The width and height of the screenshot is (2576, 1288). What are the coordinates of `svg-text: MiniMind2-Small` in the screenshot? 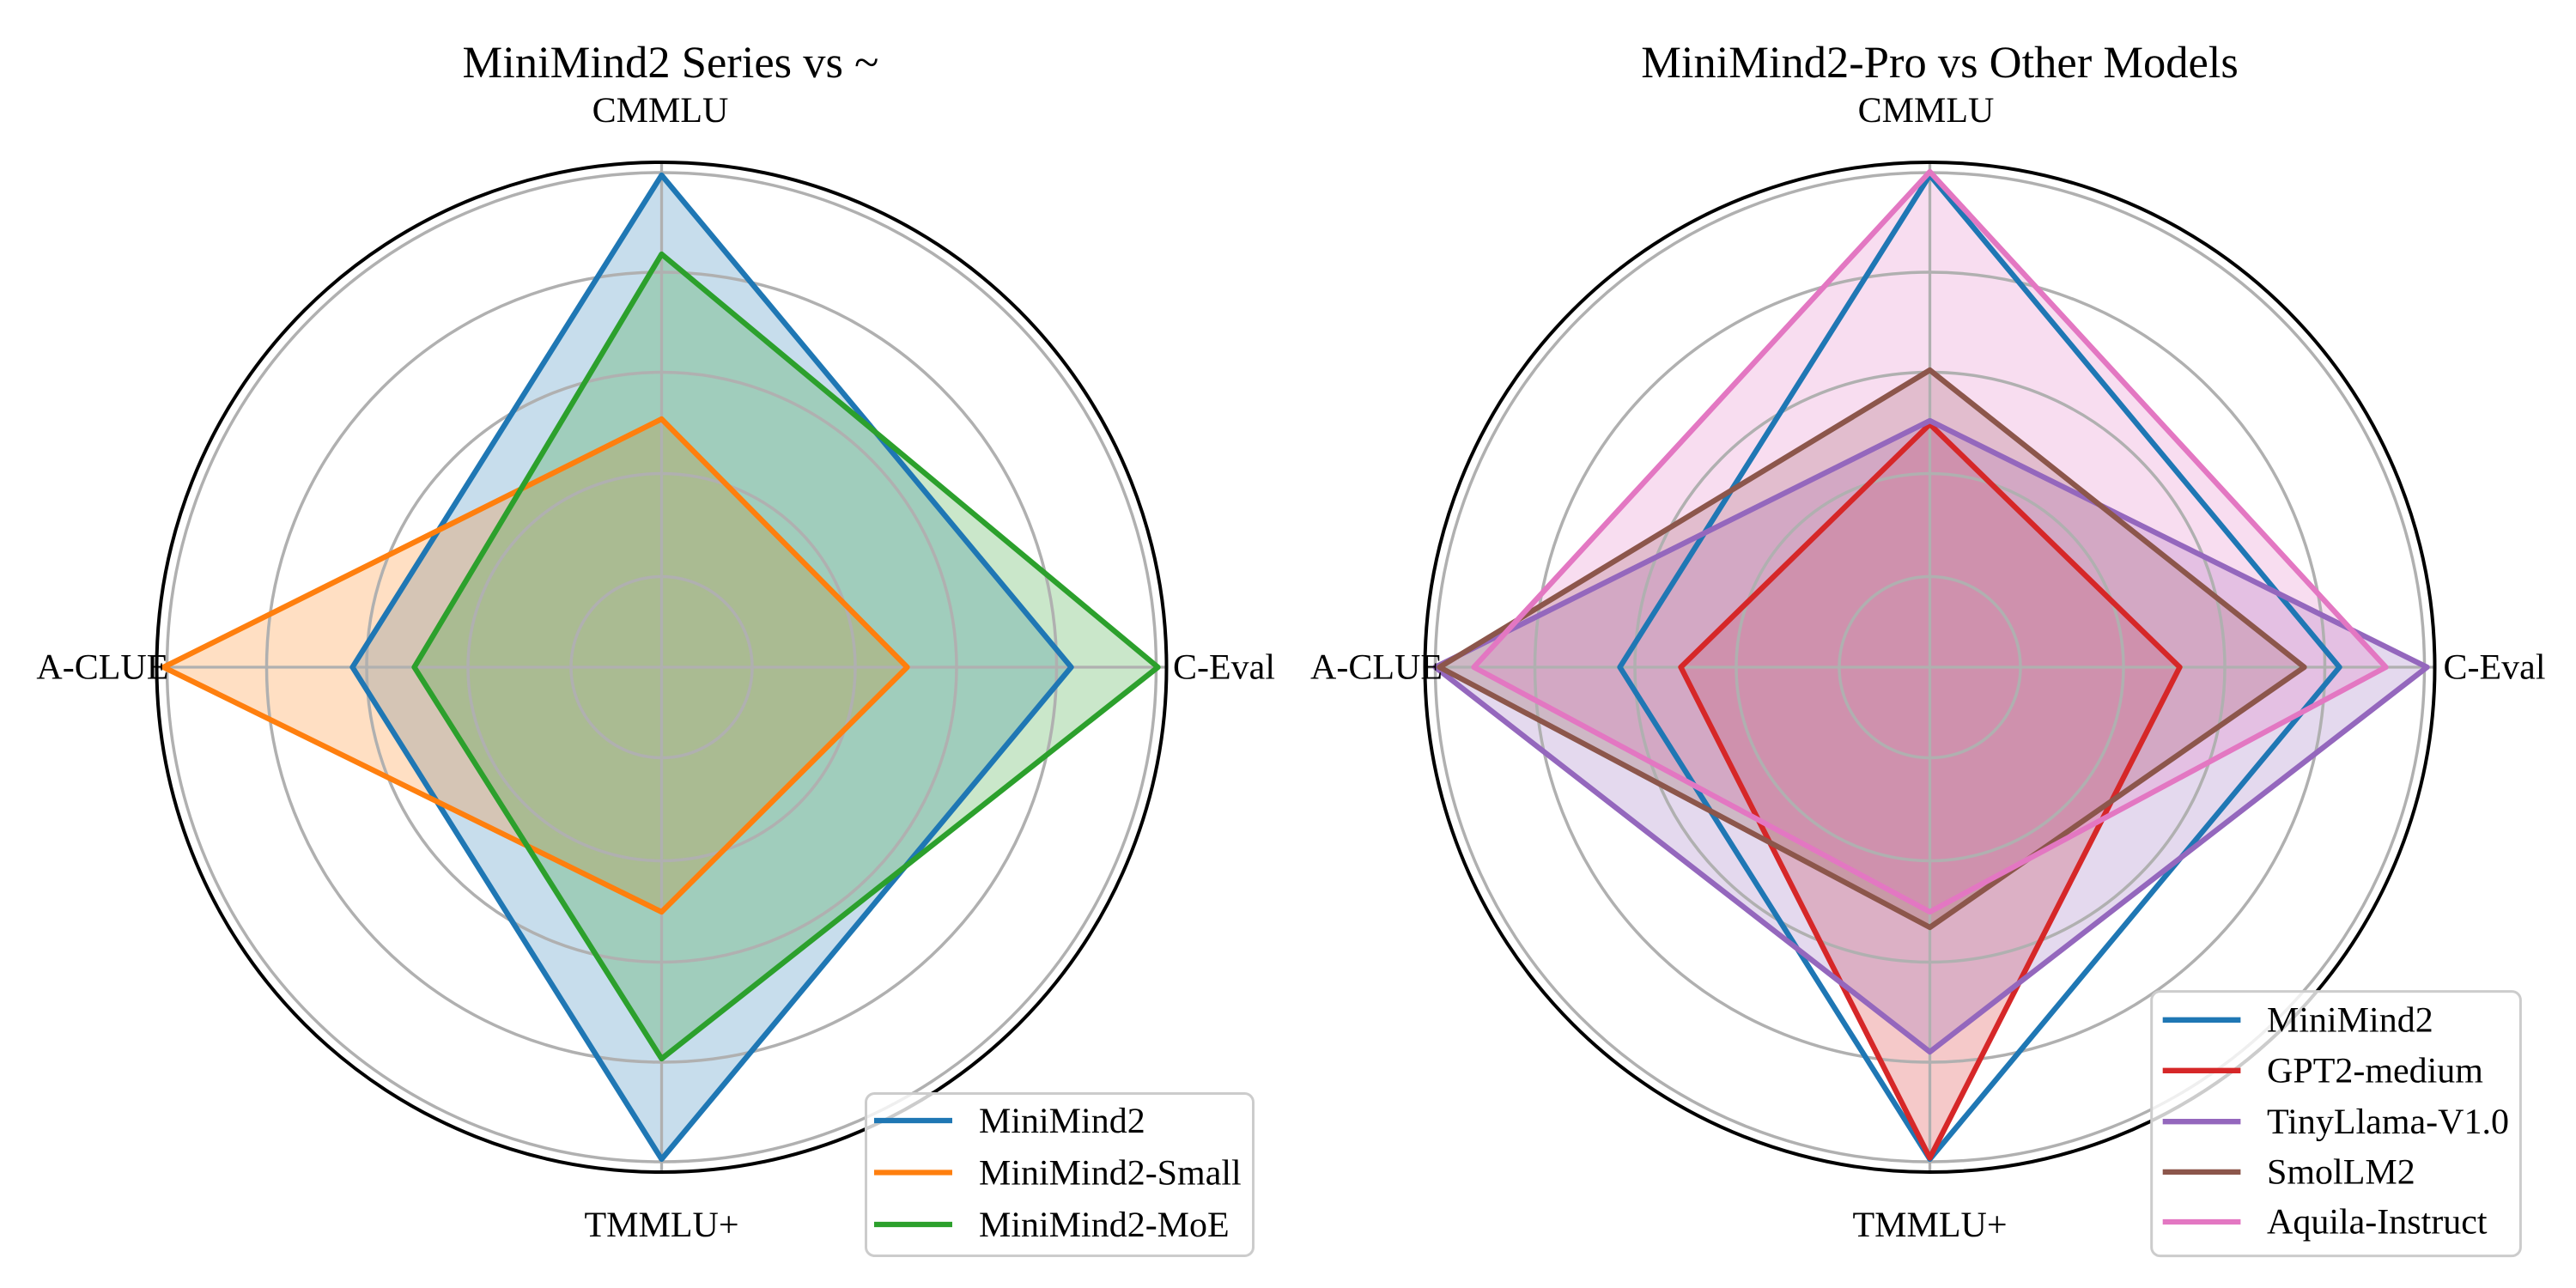 It's located at (1111, 1174).